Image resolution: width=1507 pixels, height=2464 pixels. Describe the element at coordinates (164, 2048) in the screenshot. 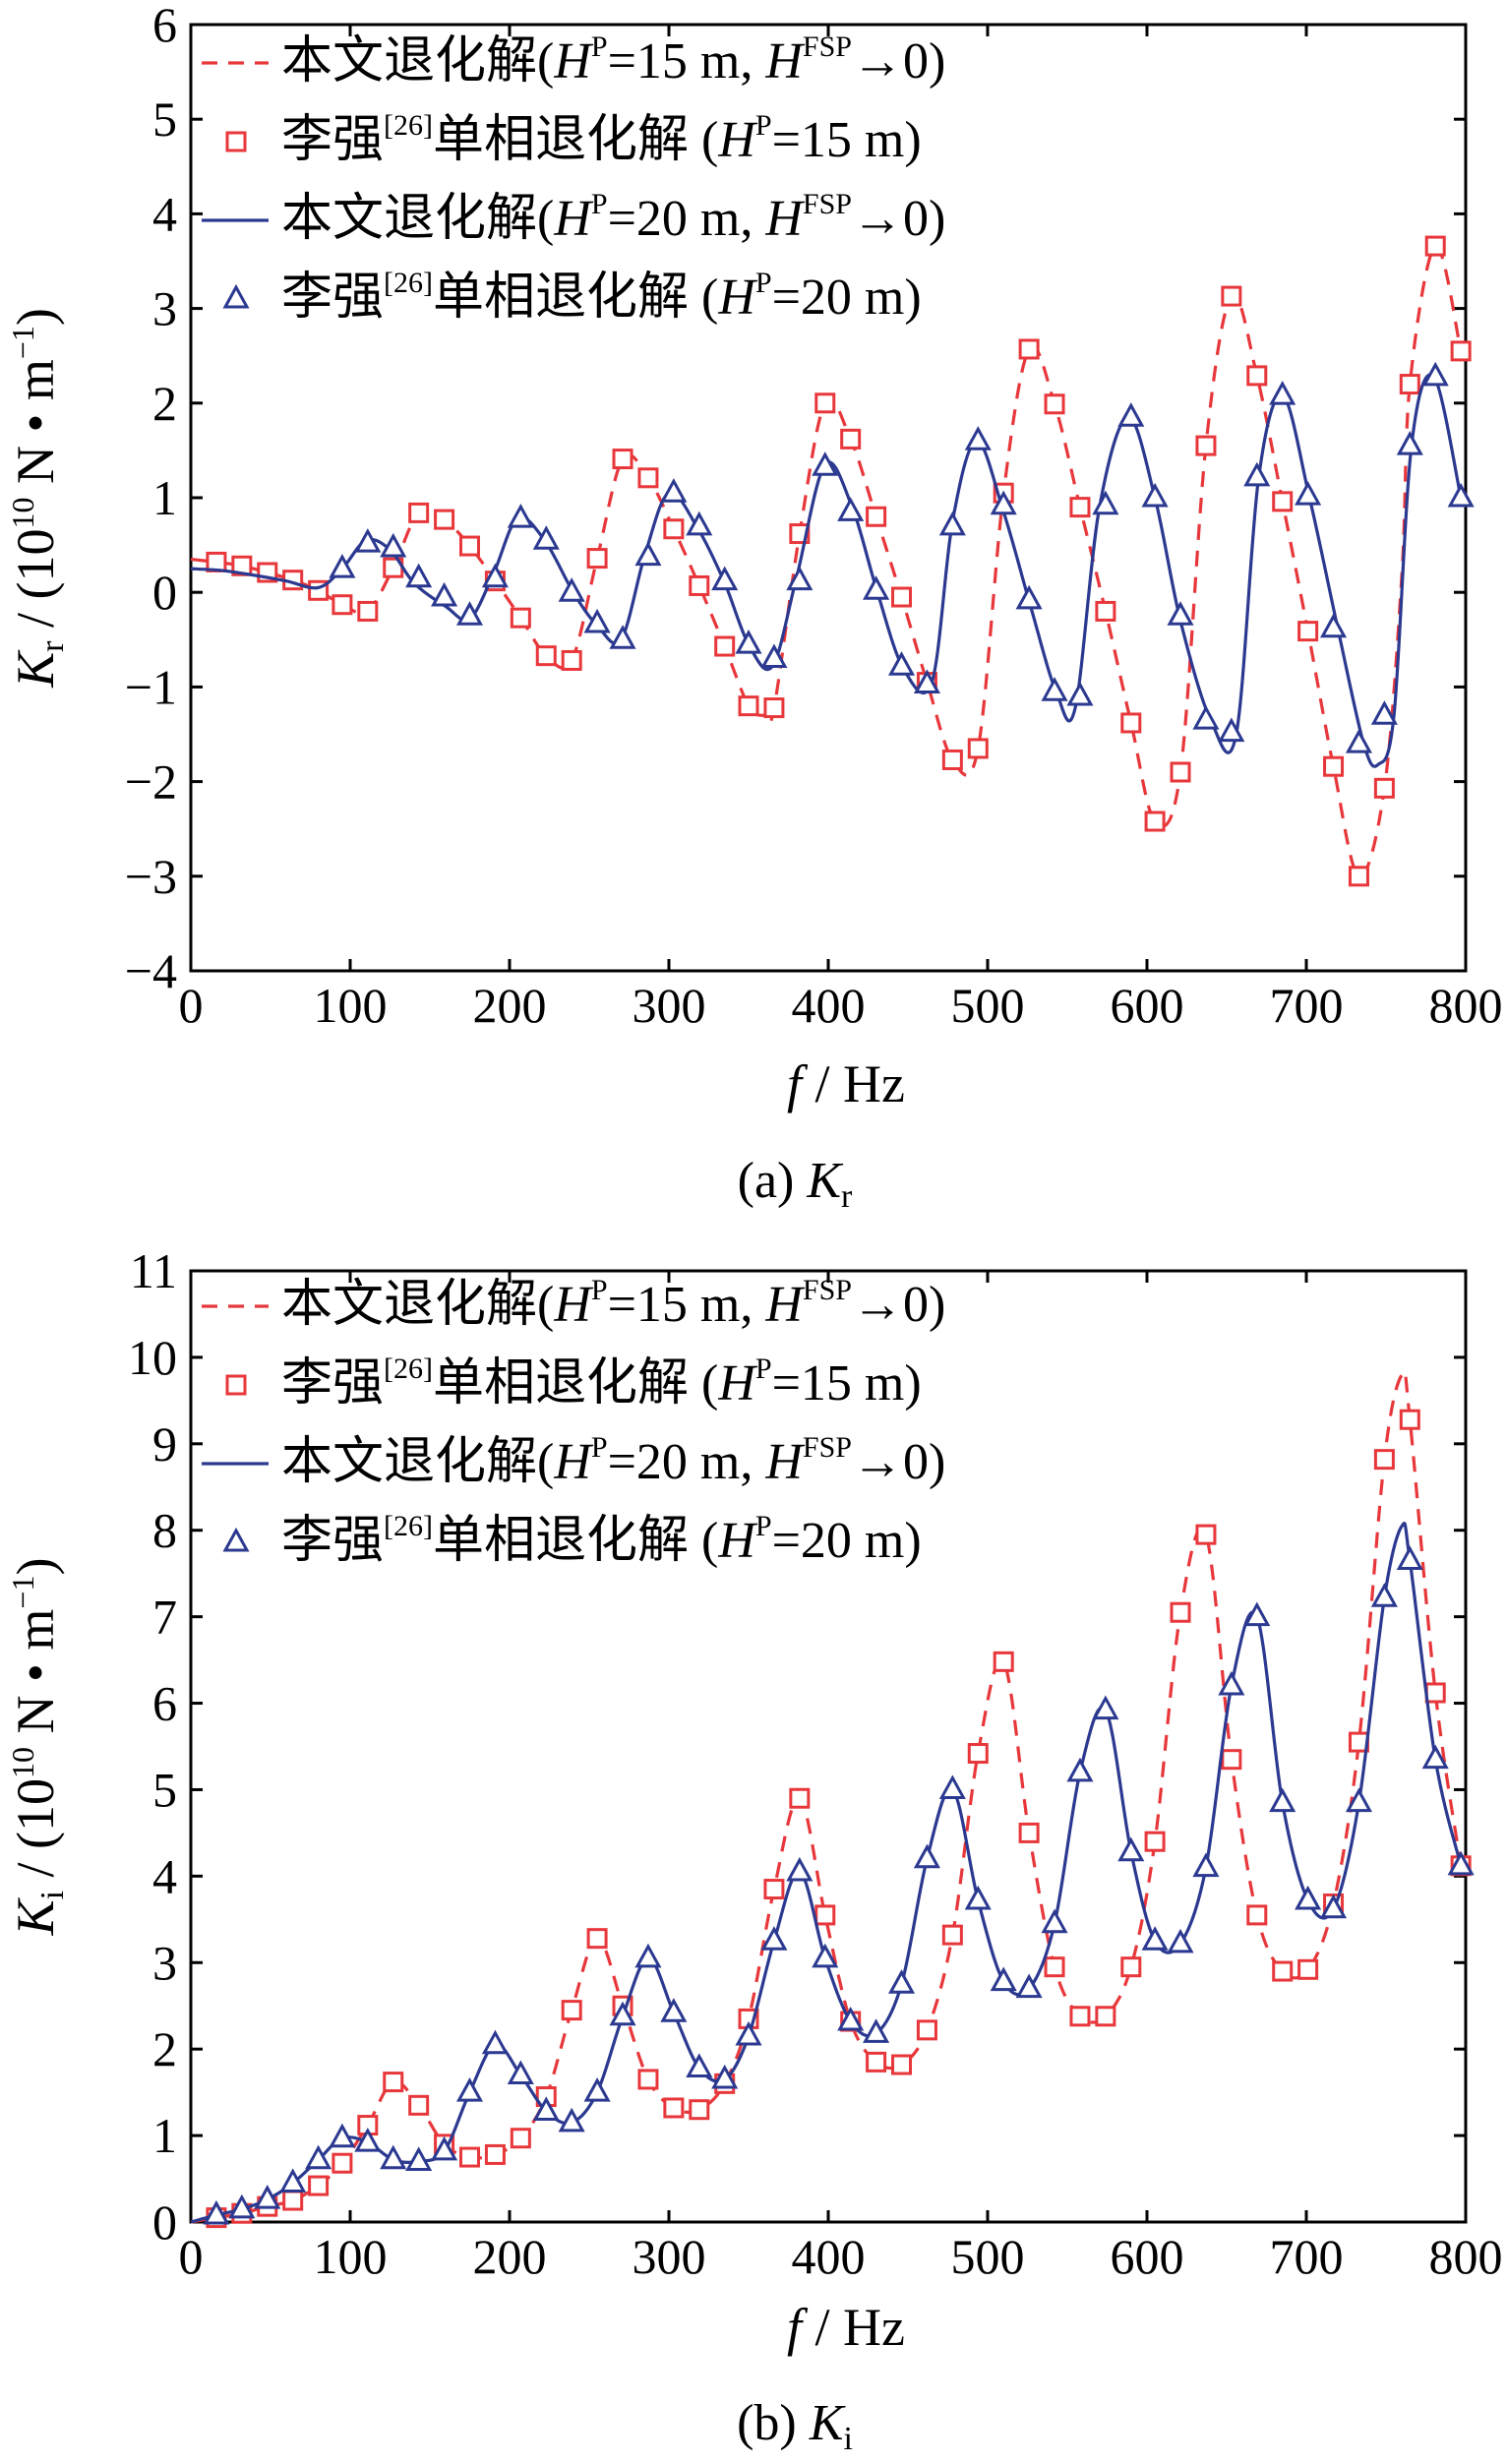

I see `y-tick-label: 2` at that location.